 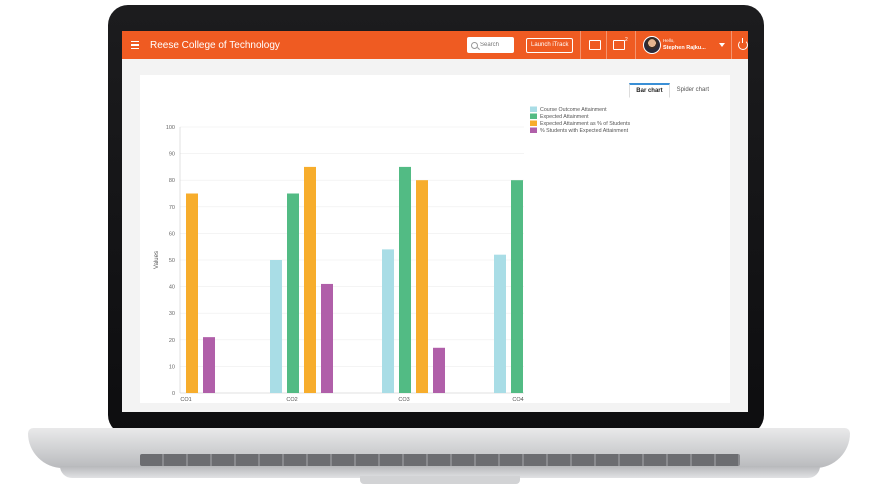 I want to click on search-icon, so click(x=474, y=45).